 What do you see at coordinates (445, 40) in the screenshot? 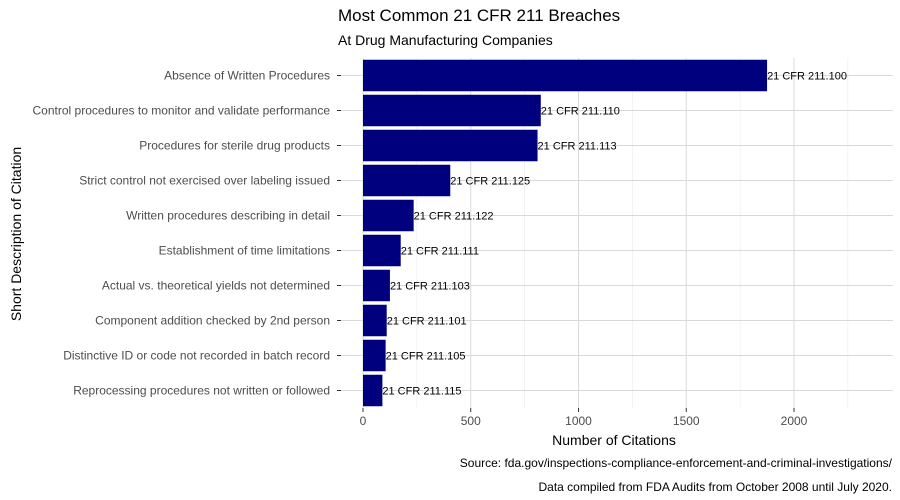
I see `chart-subtitle: At Drug Manufacturing Companies` at bounding box center [445, 40].